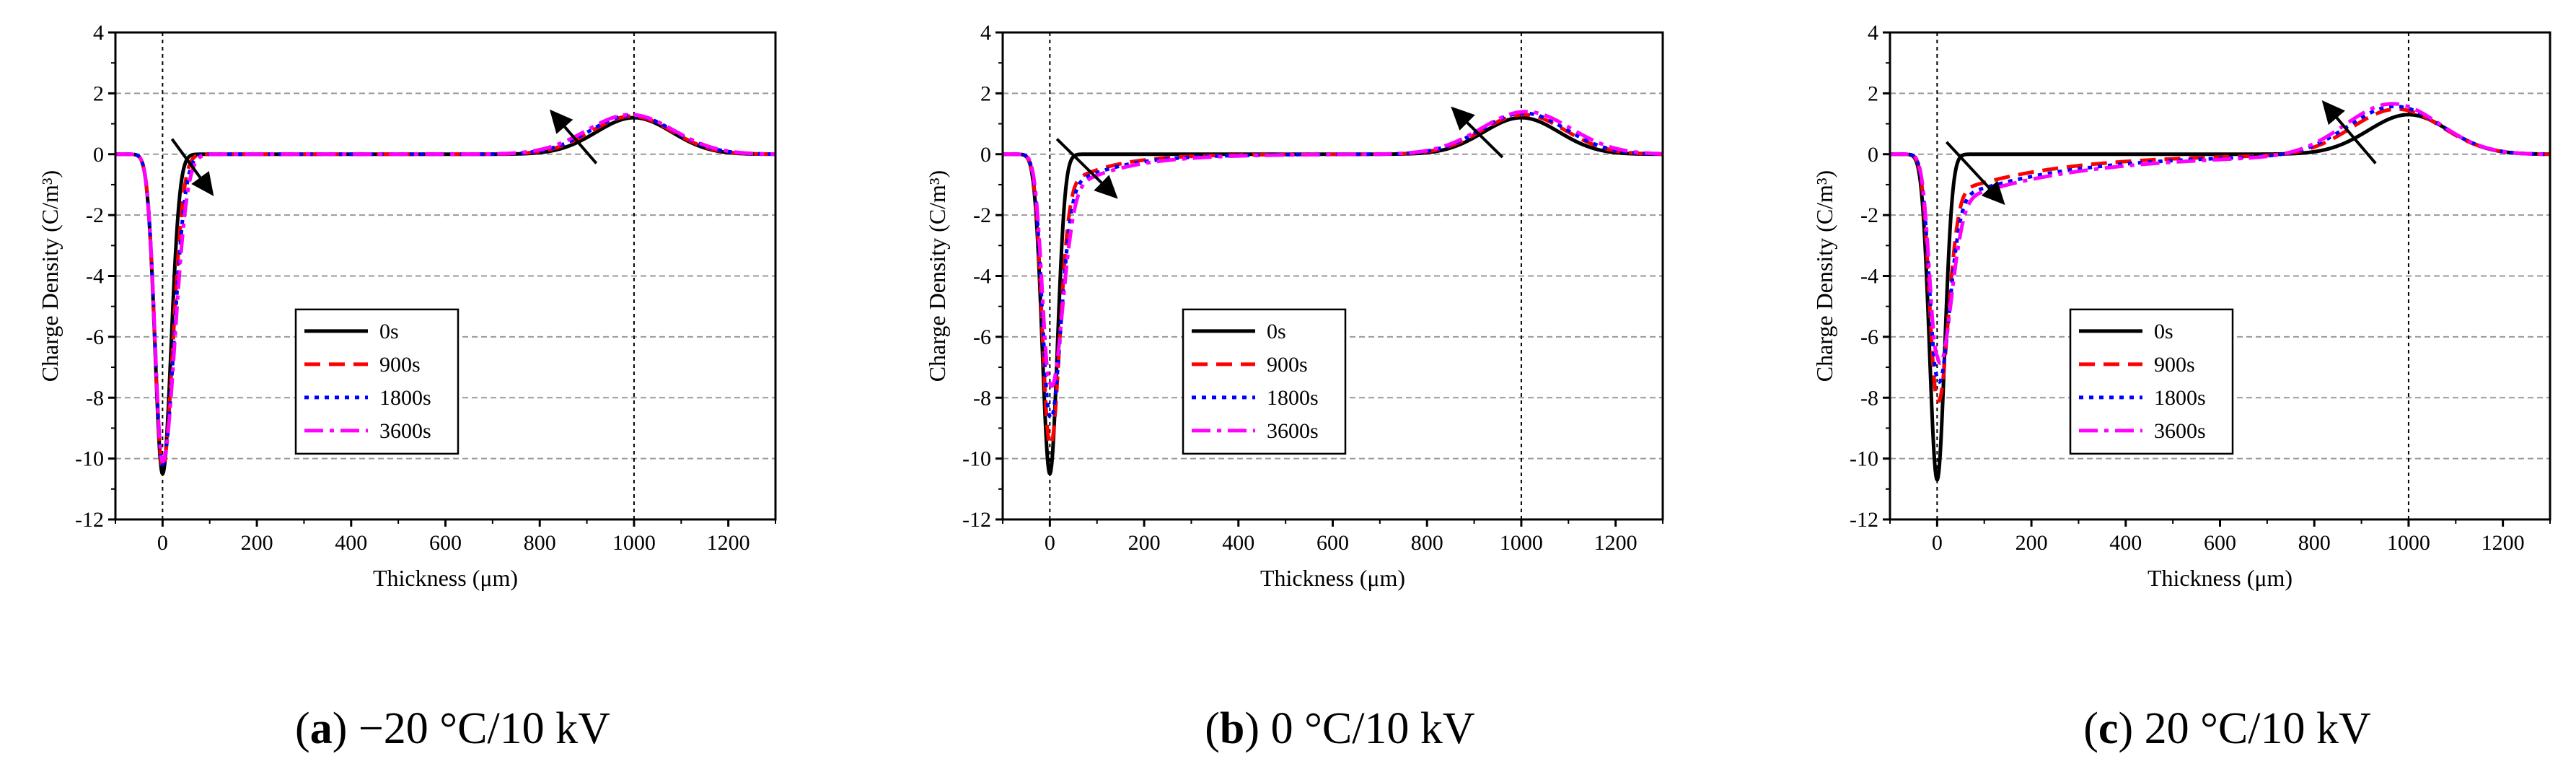  What do you see at coordinates (1367, 728) in the screenshot?
I see `caption-condition: 0 °C/10 kV` at bounding box center [1367, 728].